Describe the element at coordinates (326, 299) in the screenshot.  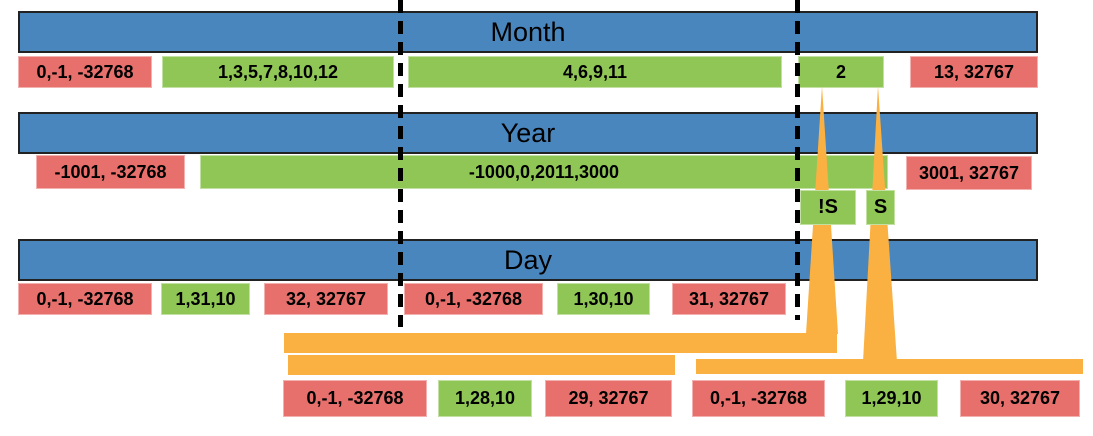
I see `day31-partition-invalid-high: 32, 32767` at that location.